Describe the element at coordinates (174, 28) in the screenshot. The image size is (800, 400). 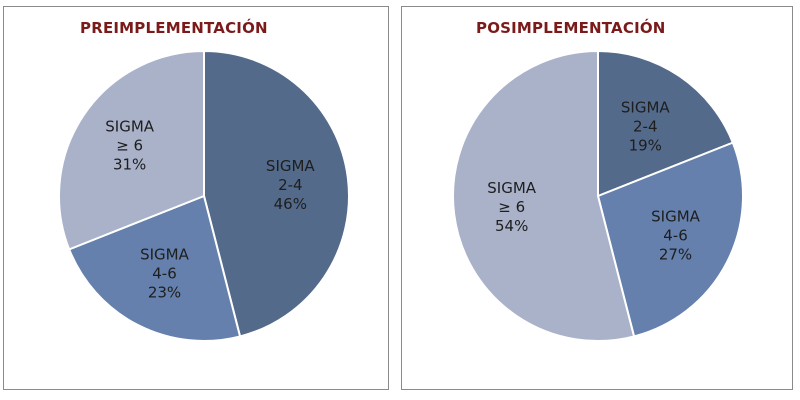
I see `chart-title-pre: PREIMPLEMENTACIÓN` at that location.